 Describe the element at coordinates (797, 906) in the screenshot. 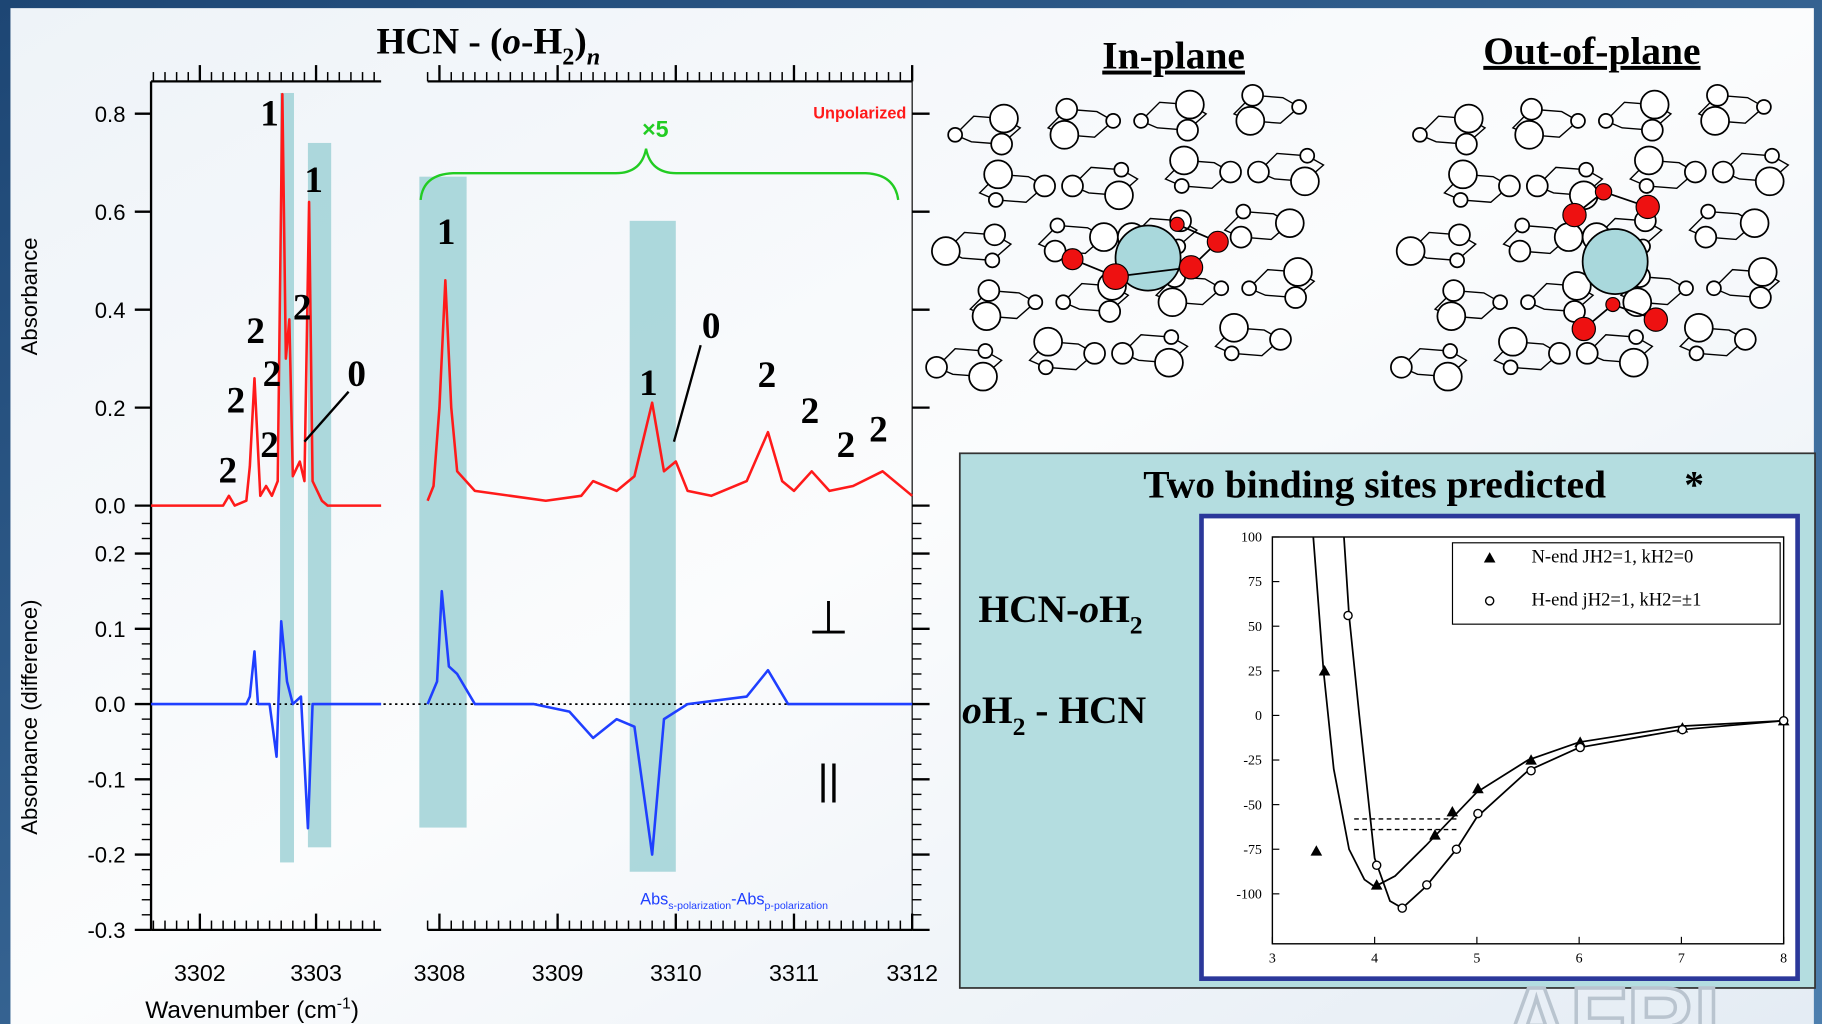

I see `difference-label-part: p-polarization` at that location.